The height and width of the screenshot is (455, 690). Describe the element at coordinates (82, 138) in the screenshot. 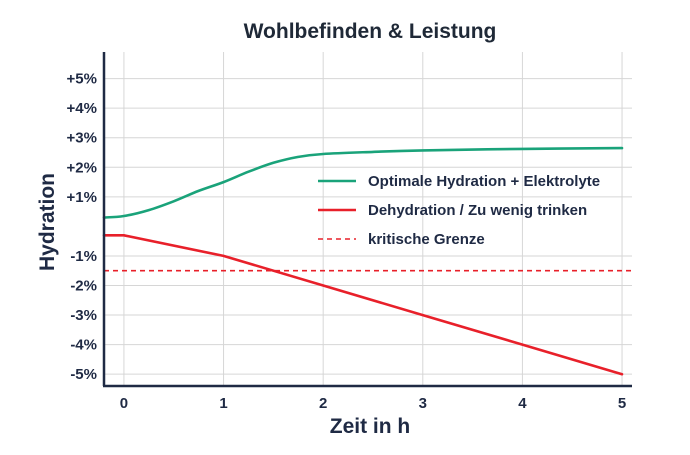

I see `y-tick-label: +3%` at that location.